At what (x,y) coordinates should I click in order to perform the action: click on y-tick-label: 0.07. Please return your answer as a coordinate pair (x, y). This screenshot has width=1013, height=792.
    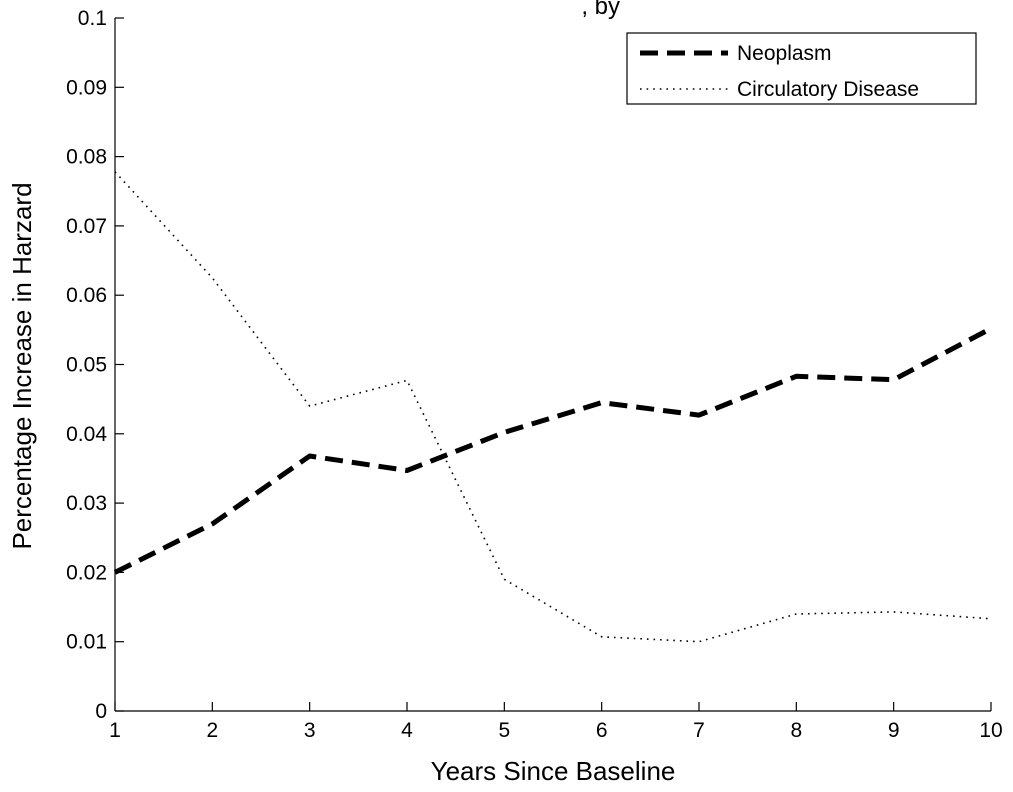
    Looking at the image, I should click on (86, 226).